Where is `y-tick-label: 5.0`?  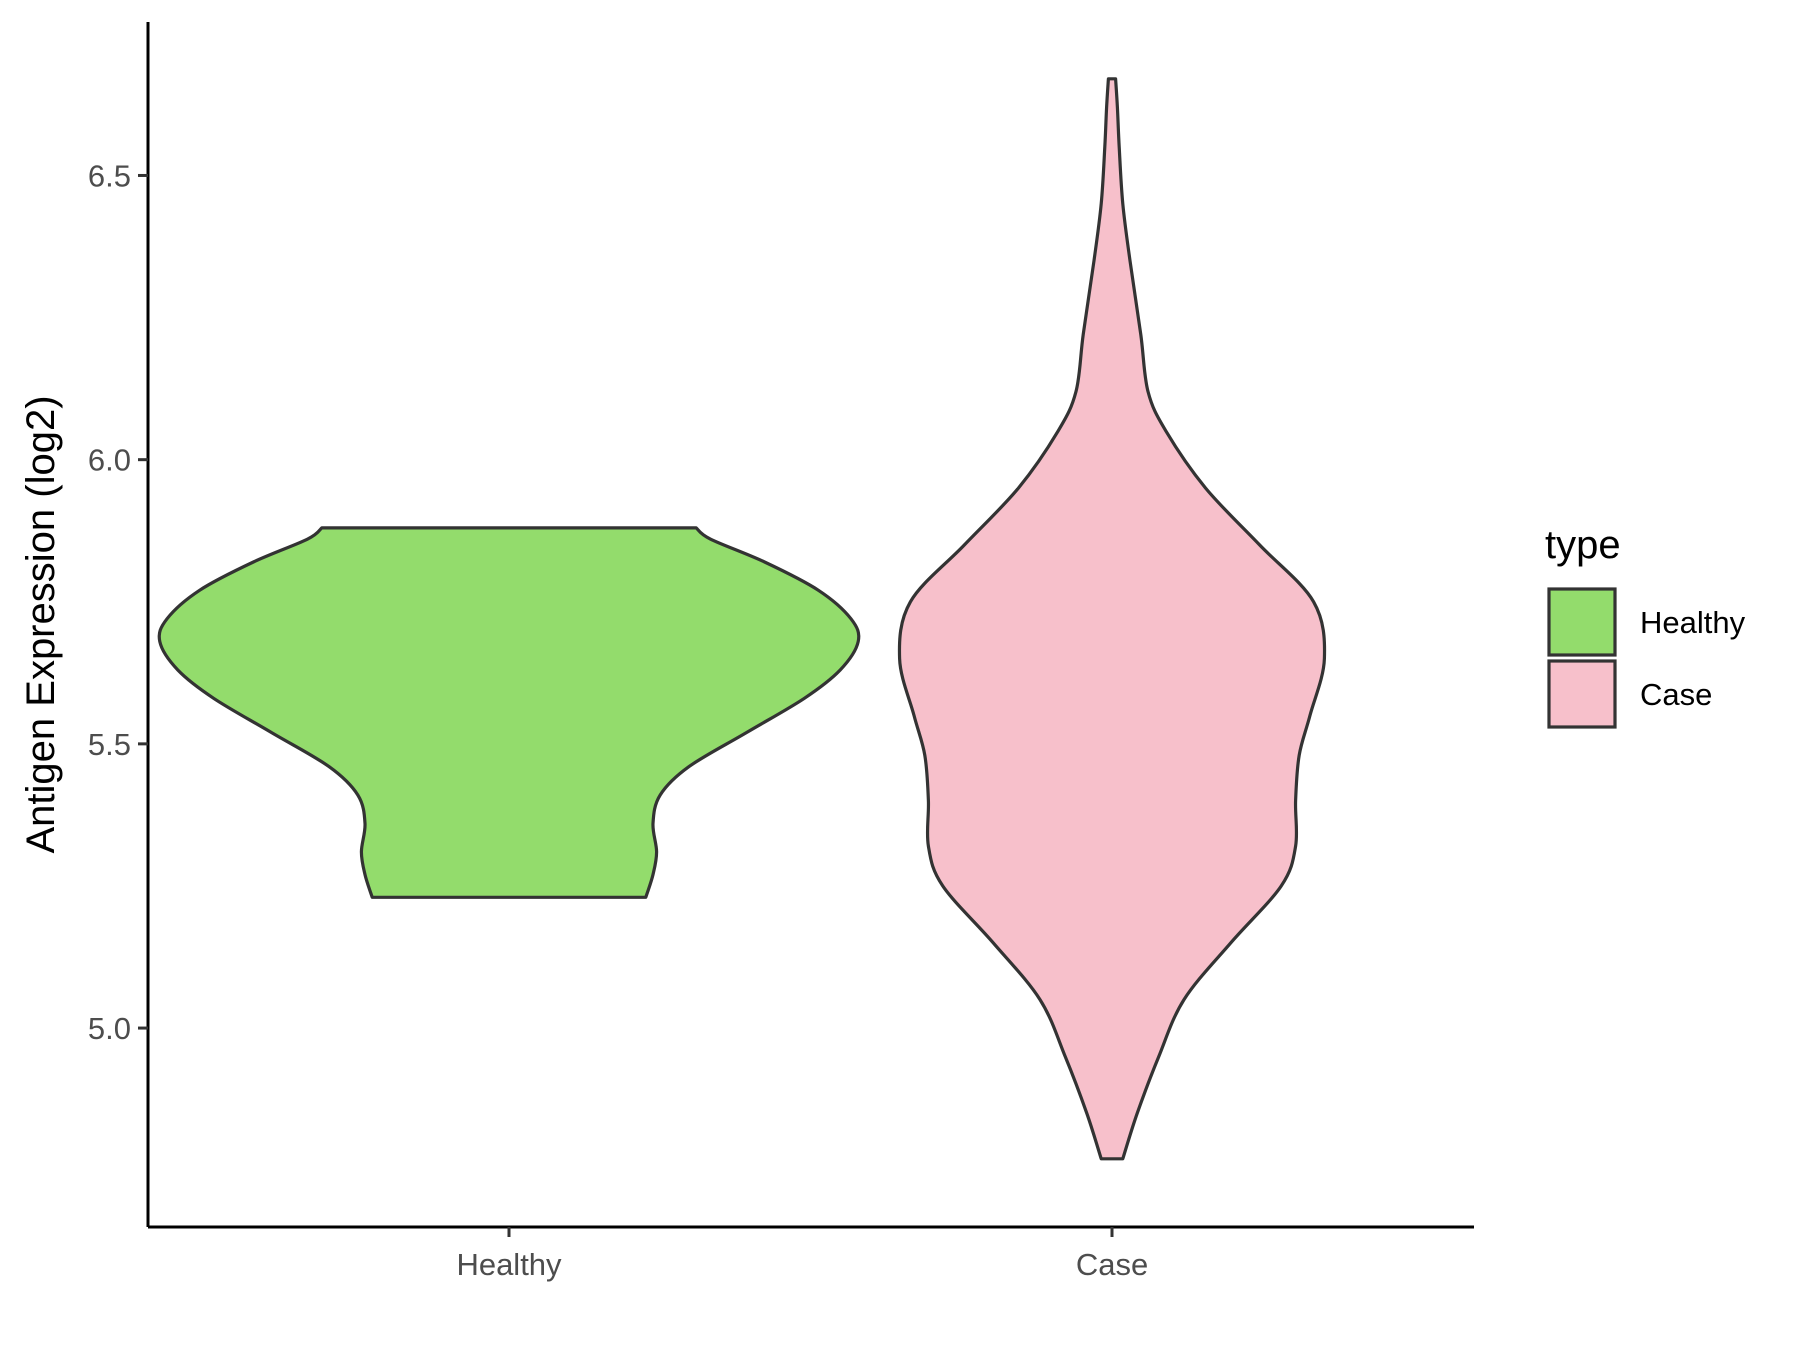
y-tick-label: 5.0 is located at coordinates (109, 1028).